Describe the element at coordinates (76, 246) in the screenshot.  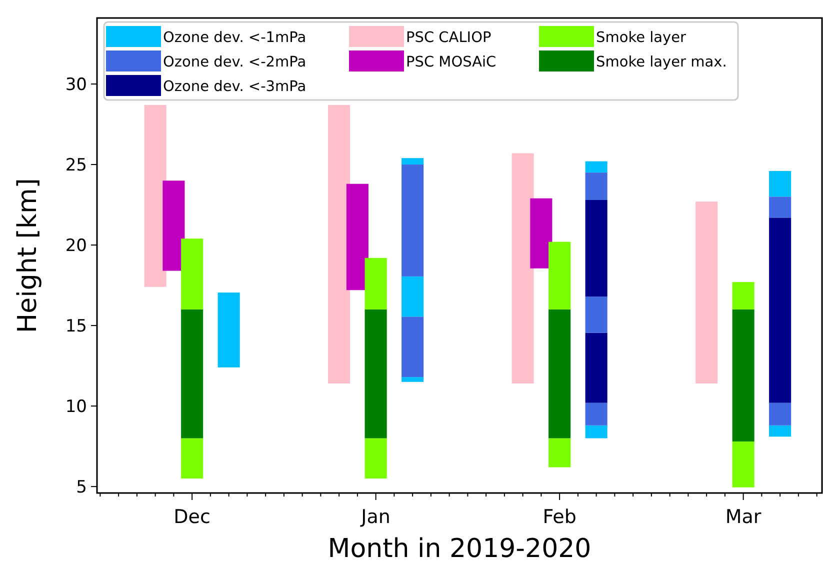
I see `y-tick-label: 20` at that location.